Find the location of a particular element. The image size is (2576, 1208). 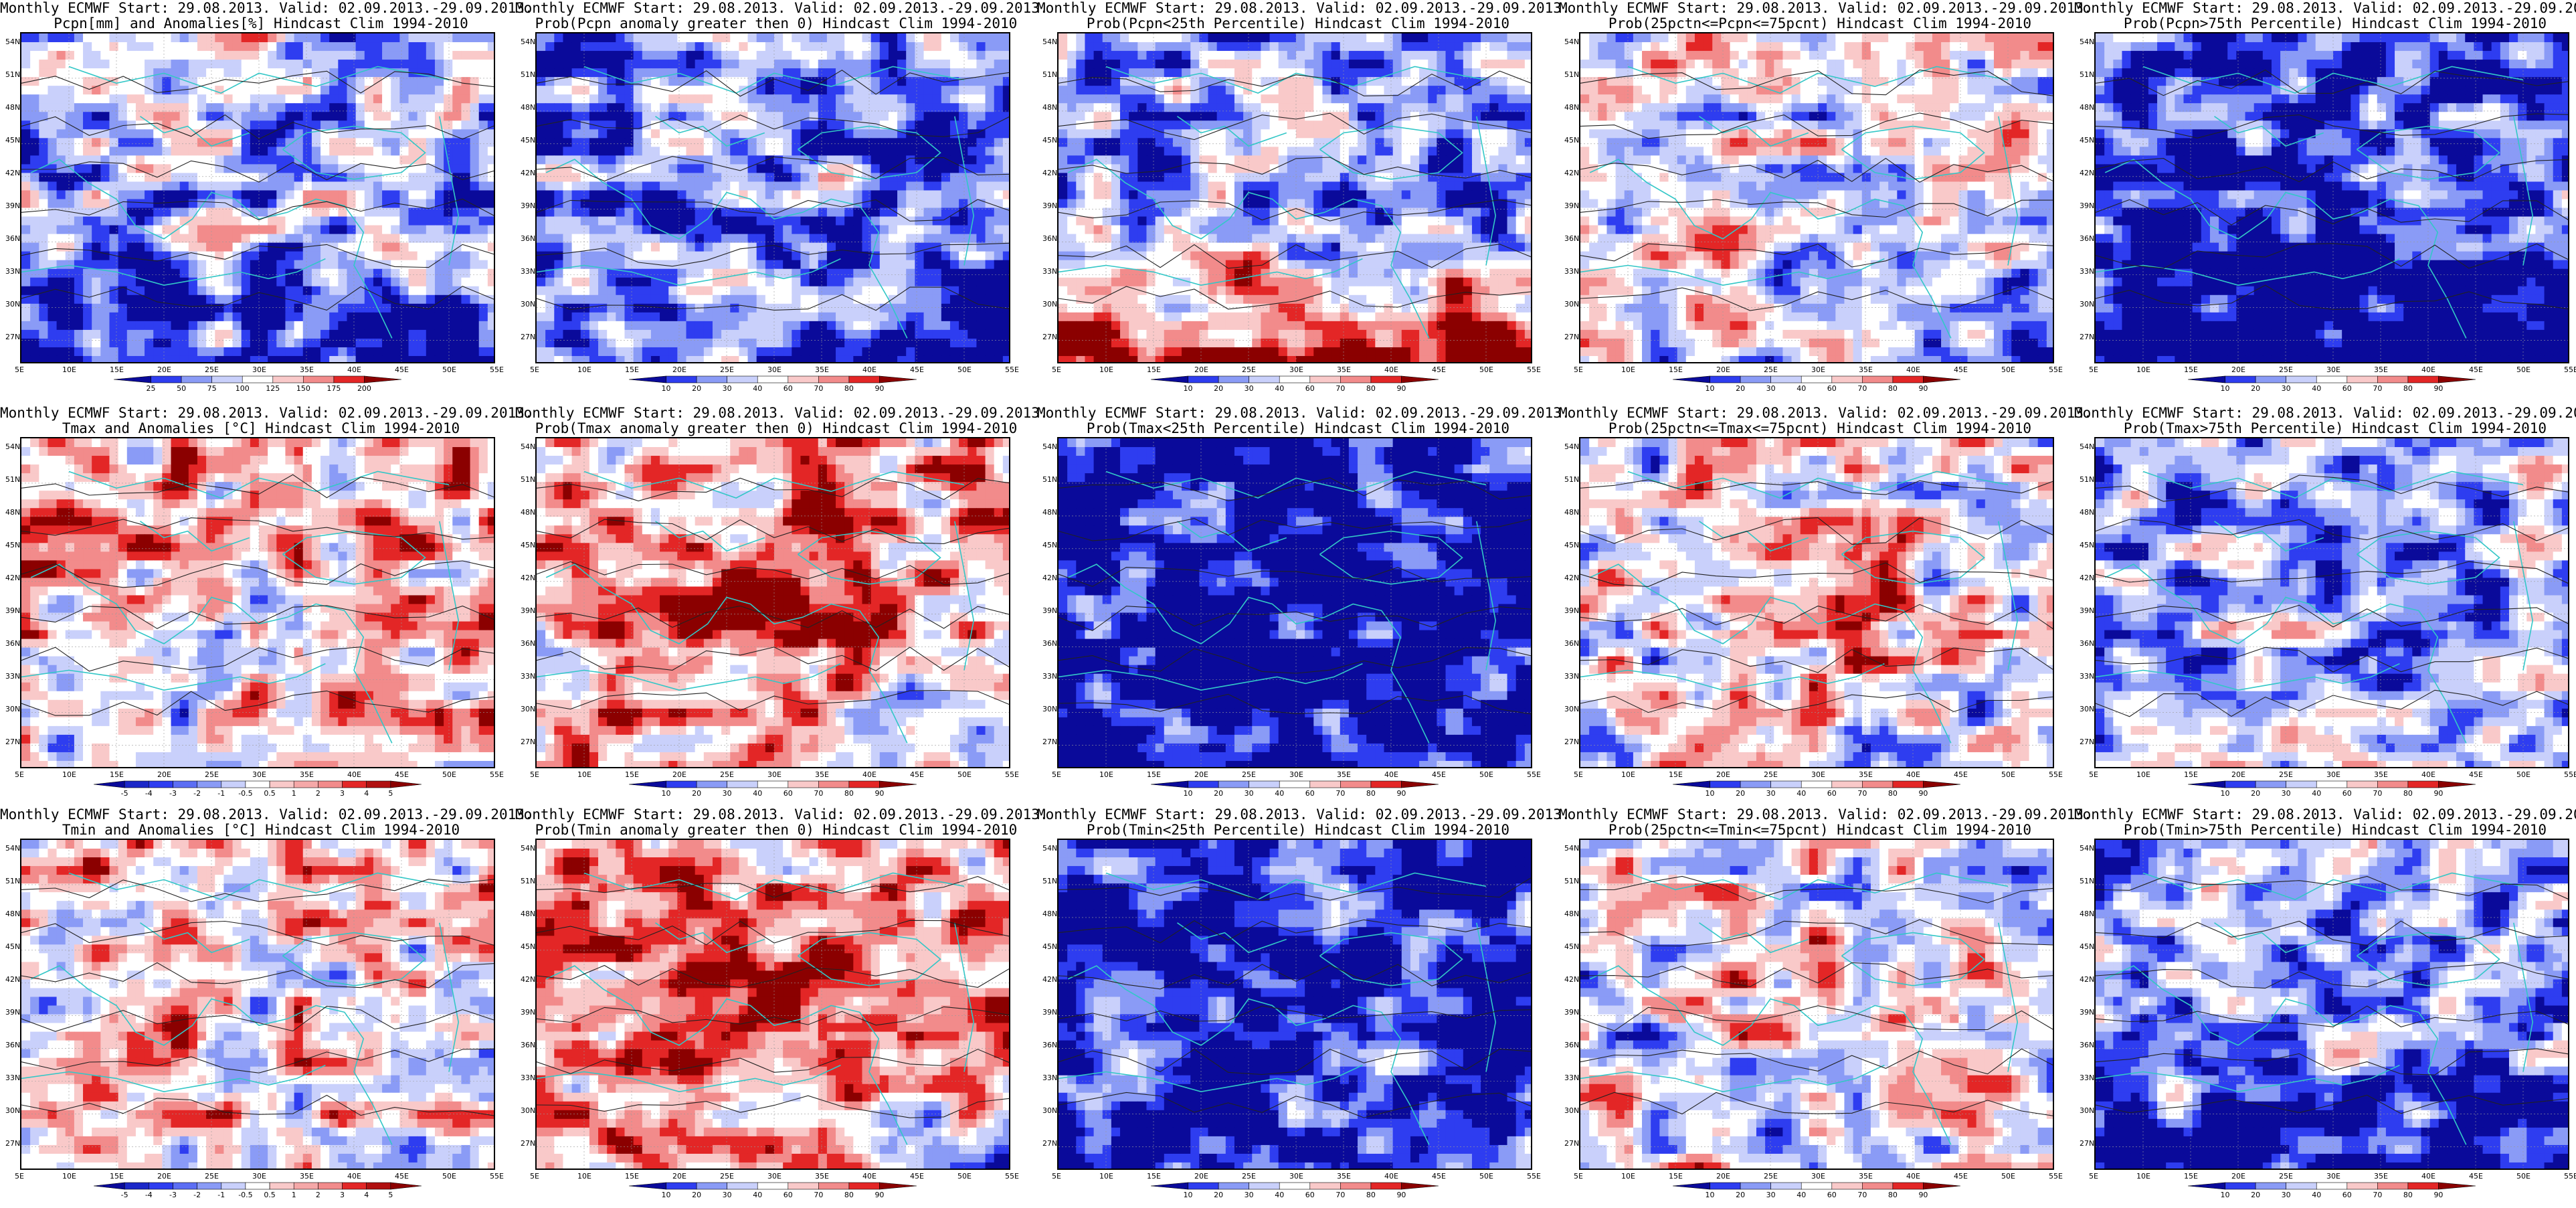

x-tick-label: 20E is located at coordinates (2238, 774).